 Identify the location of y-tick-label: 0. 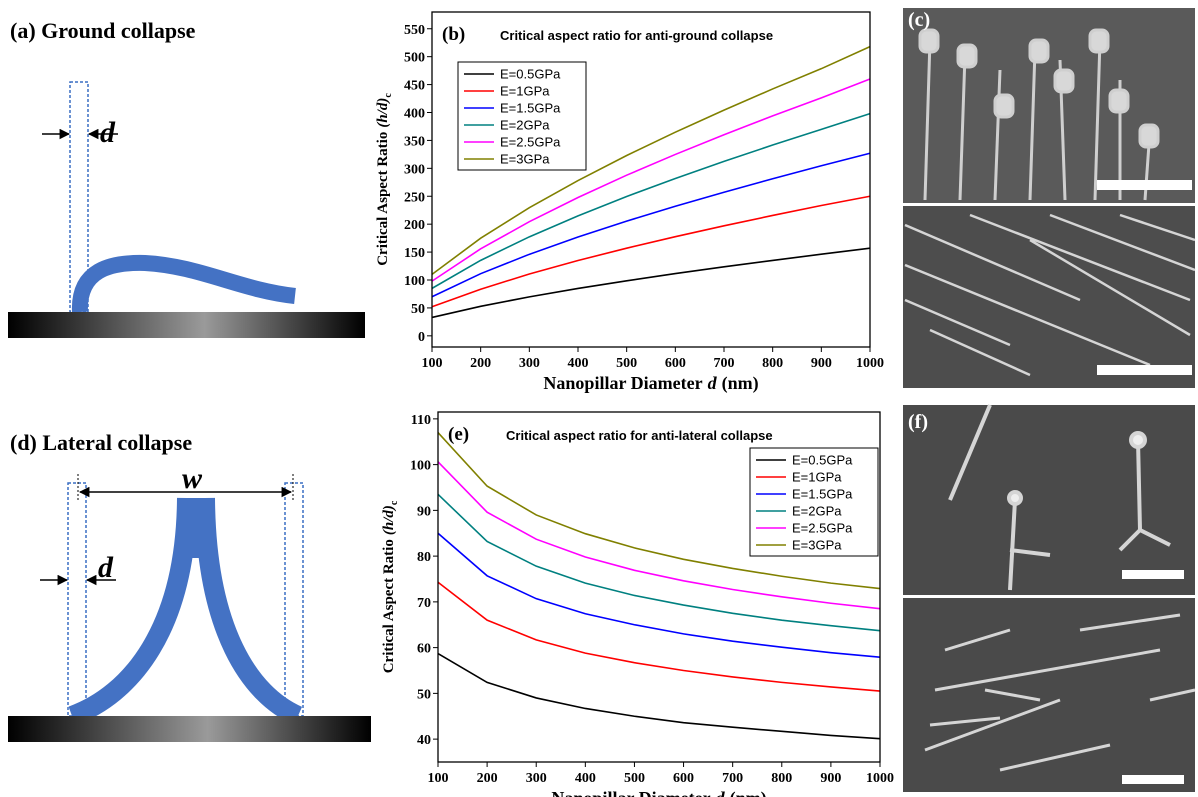
(421, 337).